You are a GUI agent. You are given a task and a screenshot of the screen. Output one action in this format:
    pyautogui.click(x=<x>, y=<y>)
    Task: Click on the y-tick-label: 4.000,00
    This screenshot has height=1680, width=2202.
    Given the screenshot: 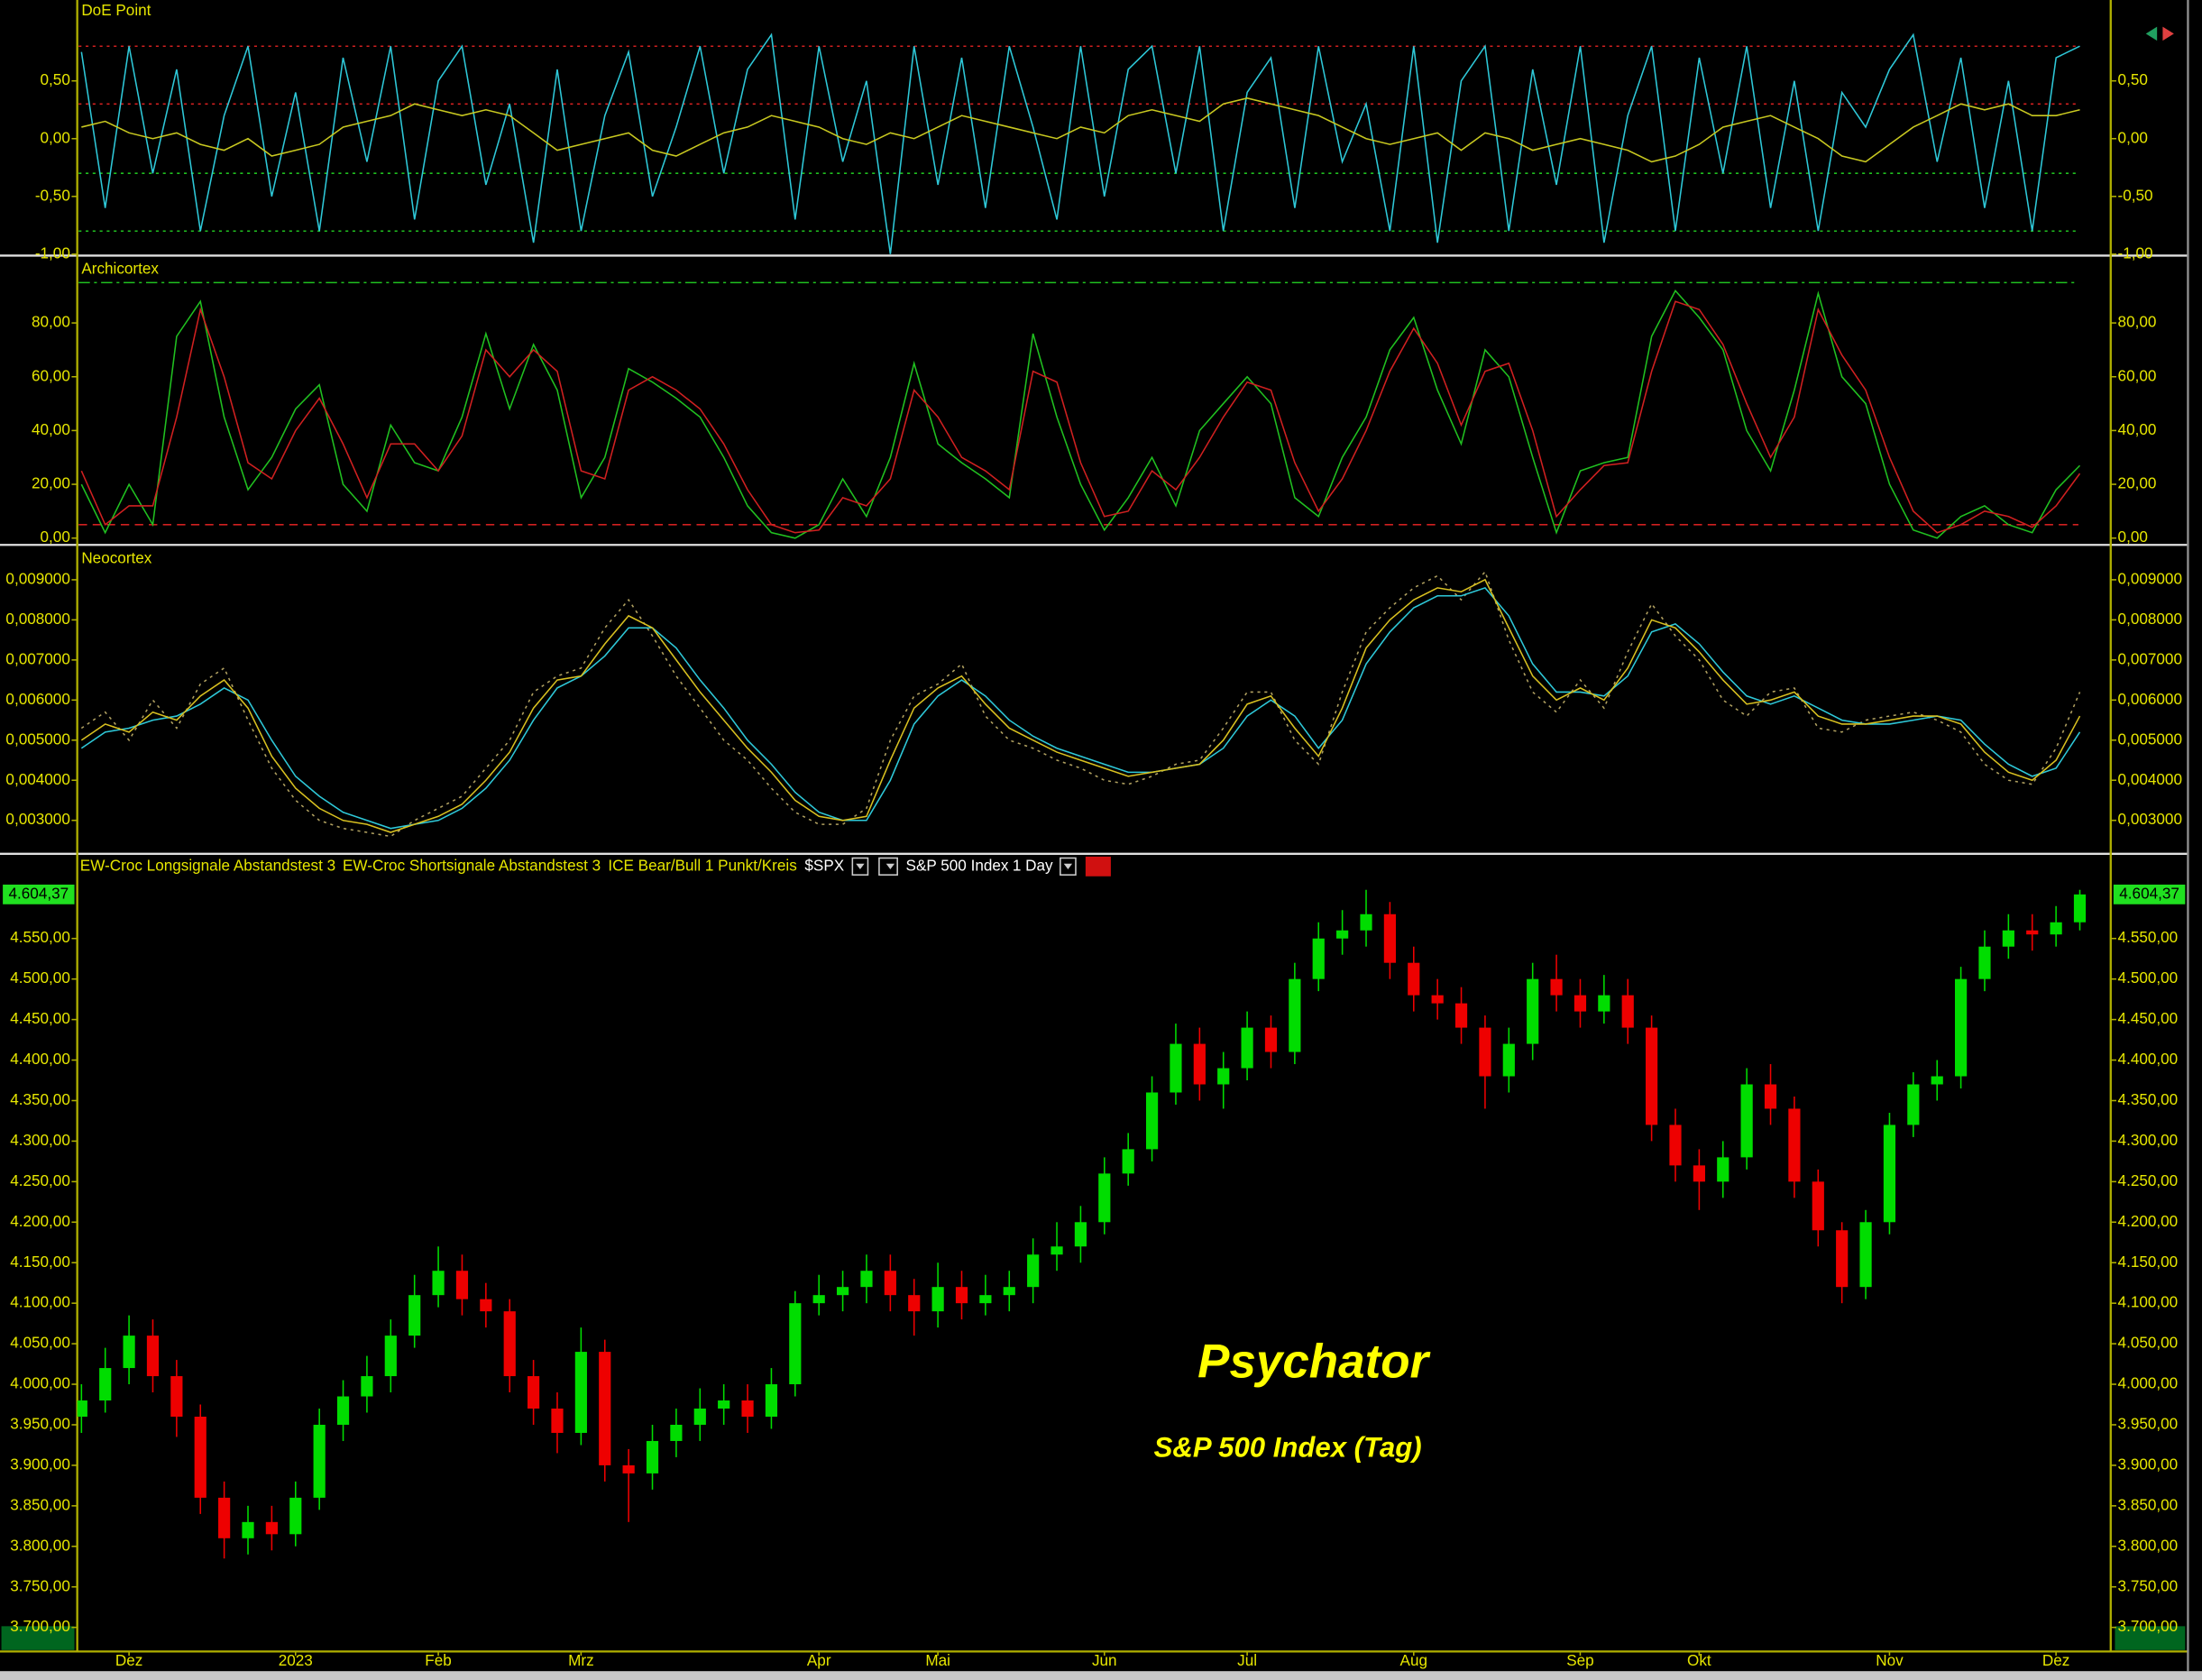 What is the action you would take?
    pyautogui.click(x=40, y=1383)
    